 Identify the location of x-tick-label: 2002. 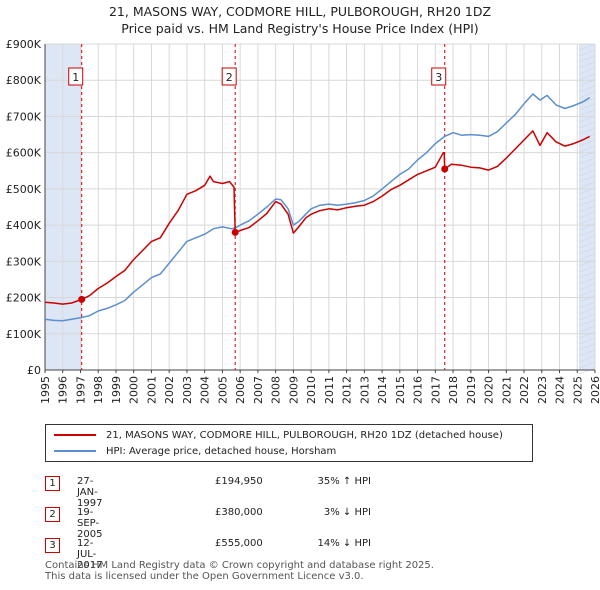
(169, 390).